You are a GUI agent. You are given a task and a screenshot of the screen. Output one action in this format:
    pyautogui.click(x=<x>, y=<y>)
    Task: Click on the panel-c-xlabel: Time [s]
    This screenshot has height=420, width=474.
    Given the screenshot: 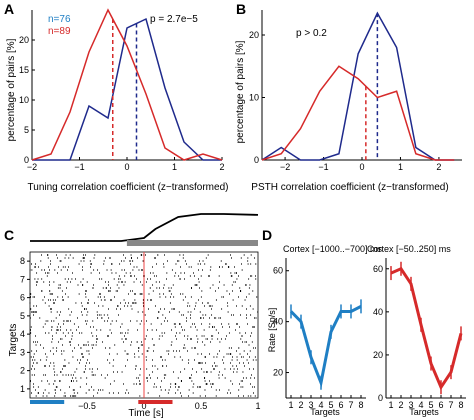 What is the action you would take?
    pyautogui.click(x=145, y=413)
    